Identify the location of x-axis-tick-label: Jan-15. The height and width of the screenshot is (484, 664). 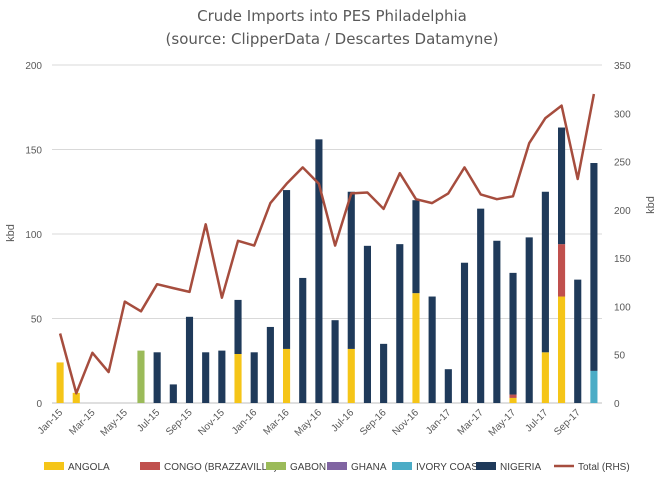
(51, 422).